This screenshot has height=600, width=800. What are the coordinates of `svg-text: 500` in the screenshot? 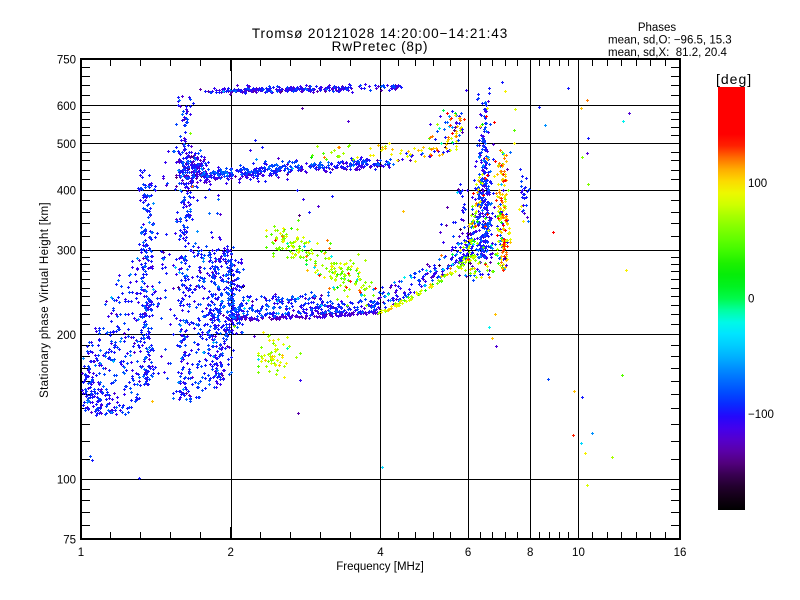 It's located at (66, 145).